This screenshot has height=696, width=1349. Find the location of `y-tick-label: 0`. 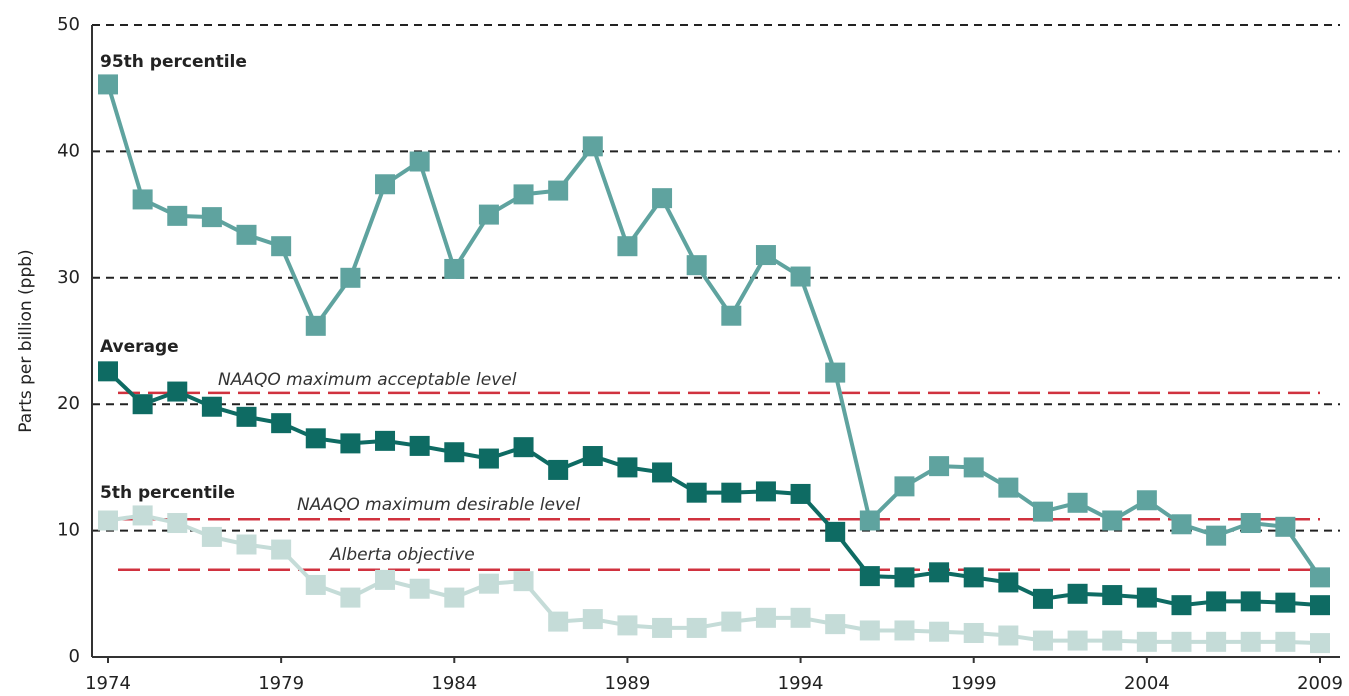

y-tick-label: 0 is located at coordinates (74, 656).